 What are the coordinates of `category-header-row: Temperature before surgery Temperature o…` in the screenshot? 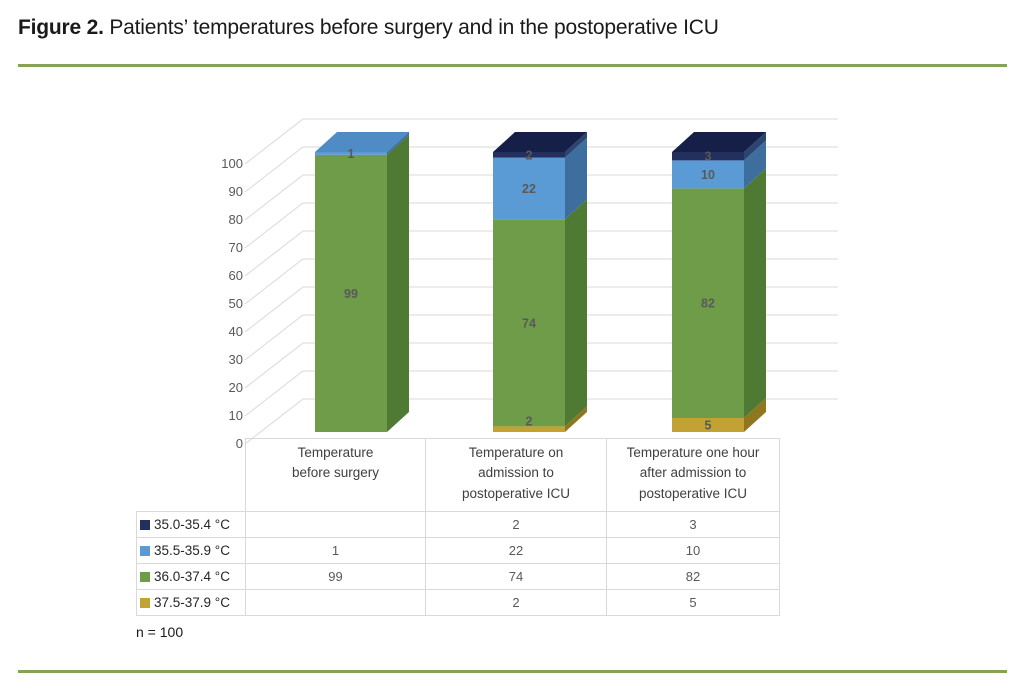 It's located at (458, 475).